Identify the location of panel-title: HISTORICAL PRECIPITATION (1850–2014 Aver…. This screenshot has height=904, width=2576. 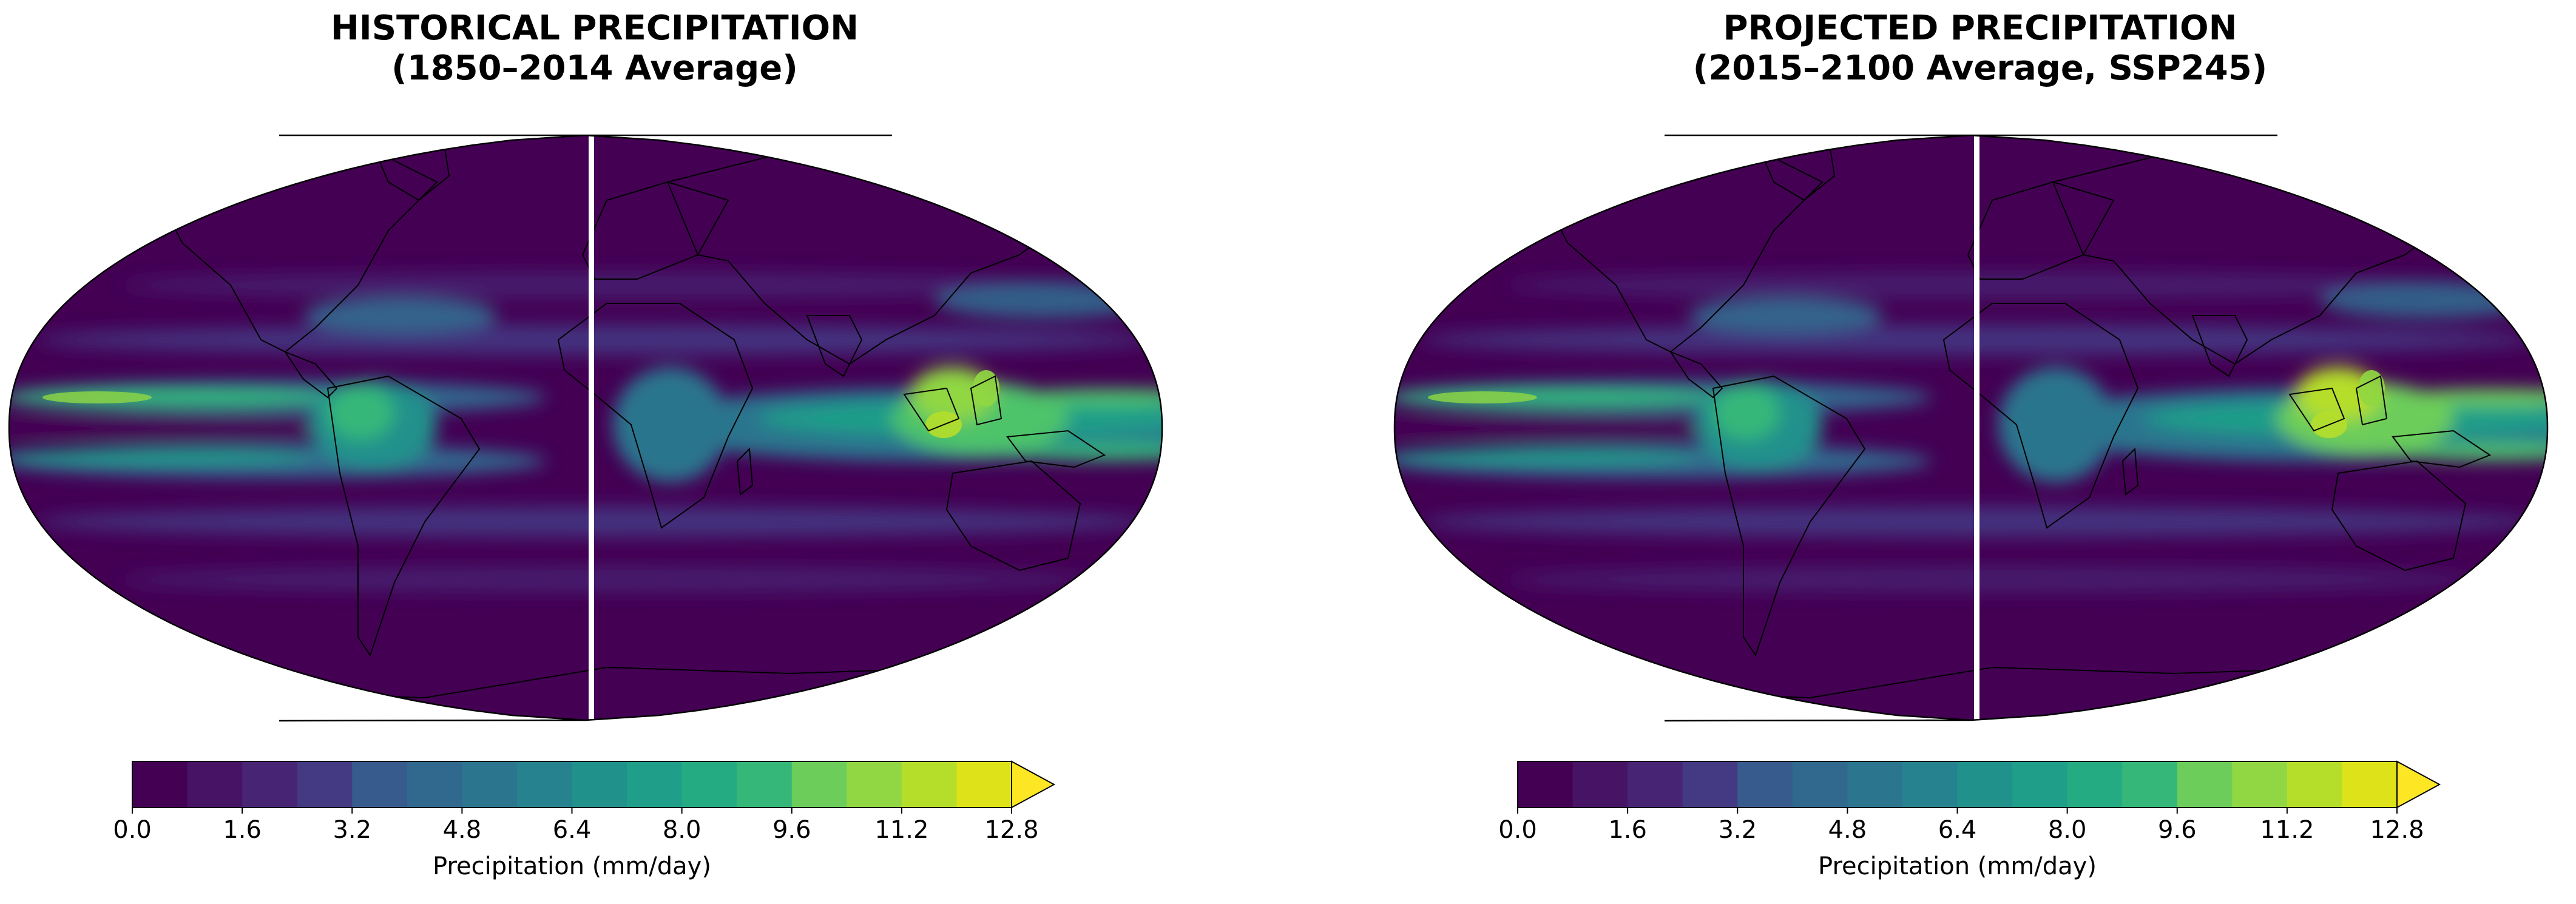
(594, 48).